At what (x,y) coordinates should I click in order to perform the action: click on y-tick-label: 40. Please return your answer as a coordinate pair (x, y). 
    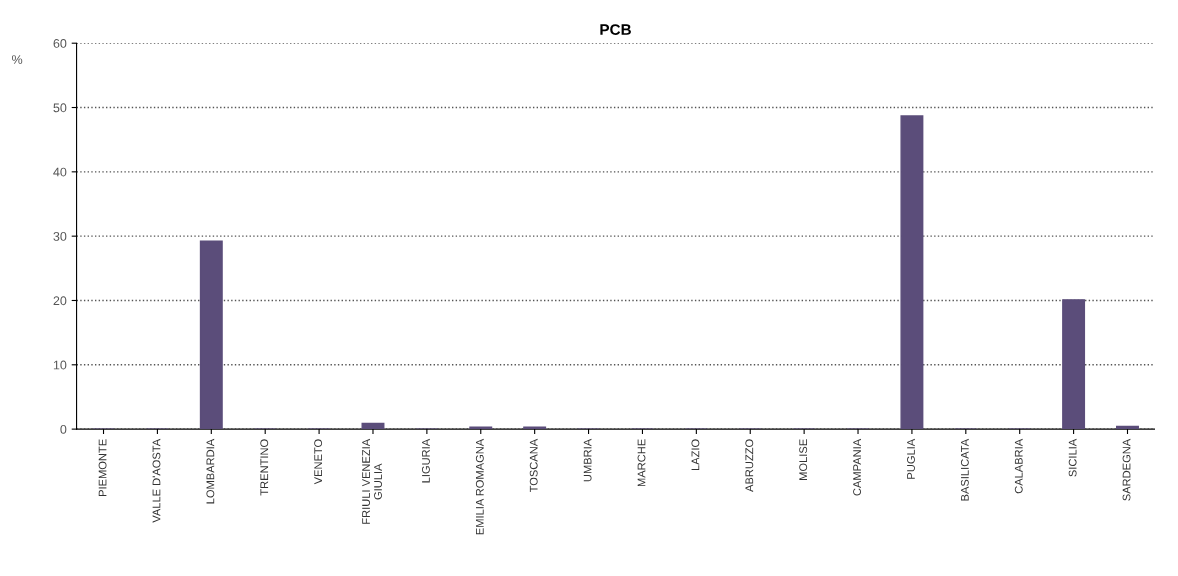
    Looking at the image, I should click on (60, 172).